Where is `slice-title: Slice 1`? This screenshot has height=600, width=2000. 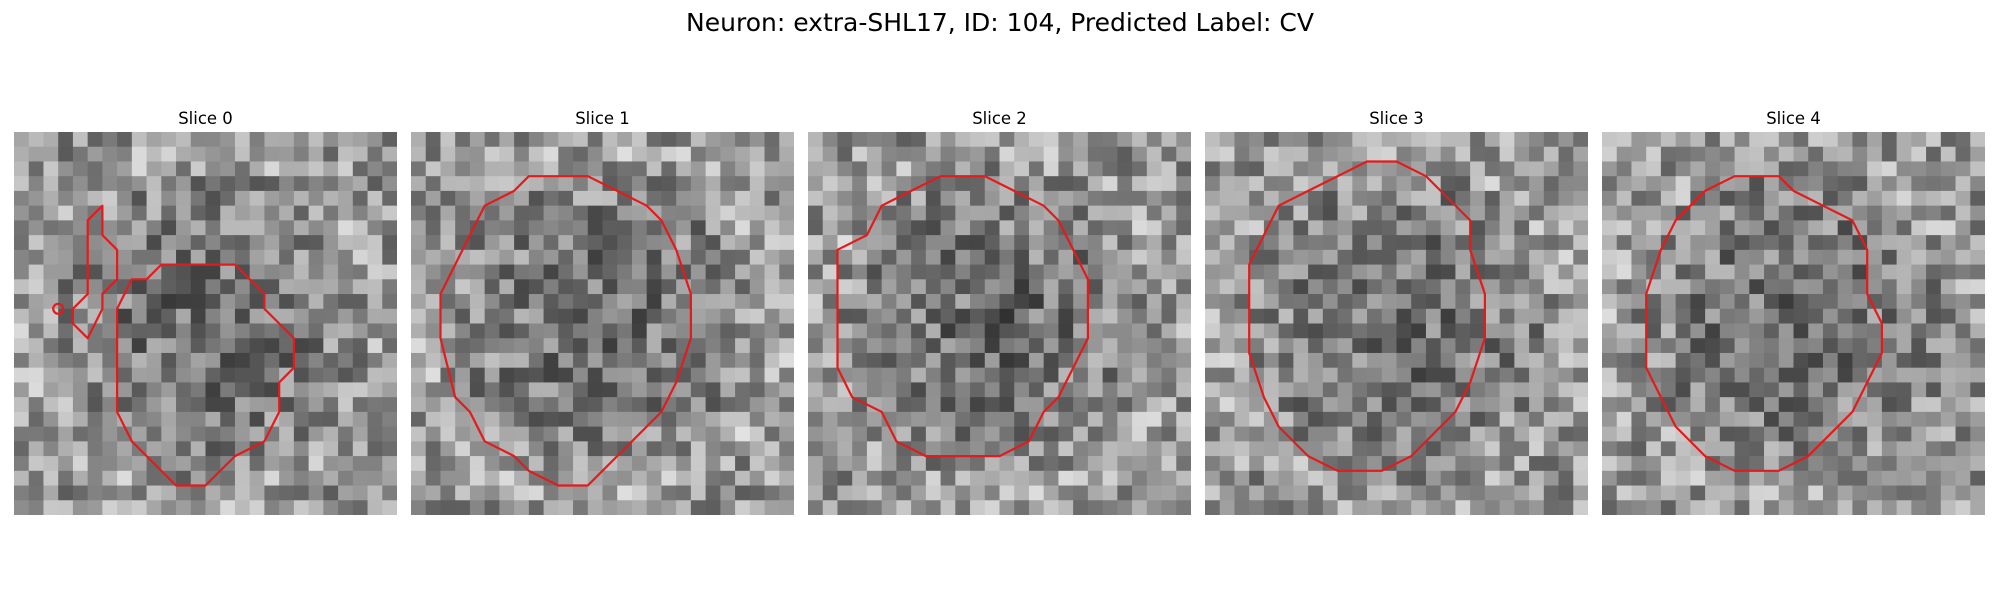 slice-title: Slice 1 is located at coordinates (602, 118).